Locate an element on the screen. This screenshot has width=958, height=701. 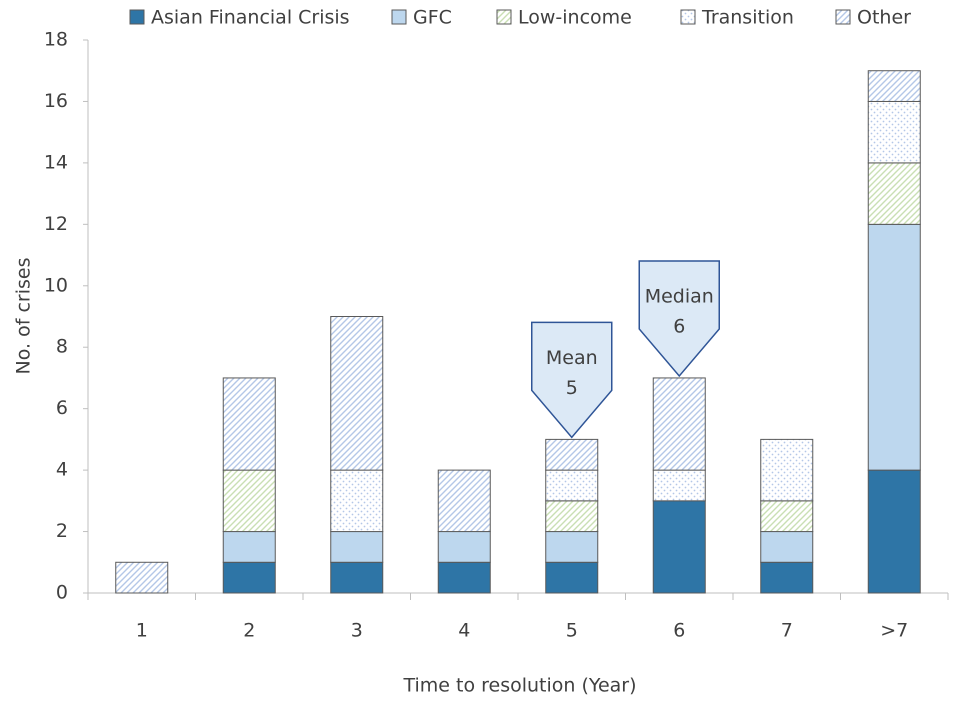
y-tick-label: 16 is located at coordinates (56, 101).